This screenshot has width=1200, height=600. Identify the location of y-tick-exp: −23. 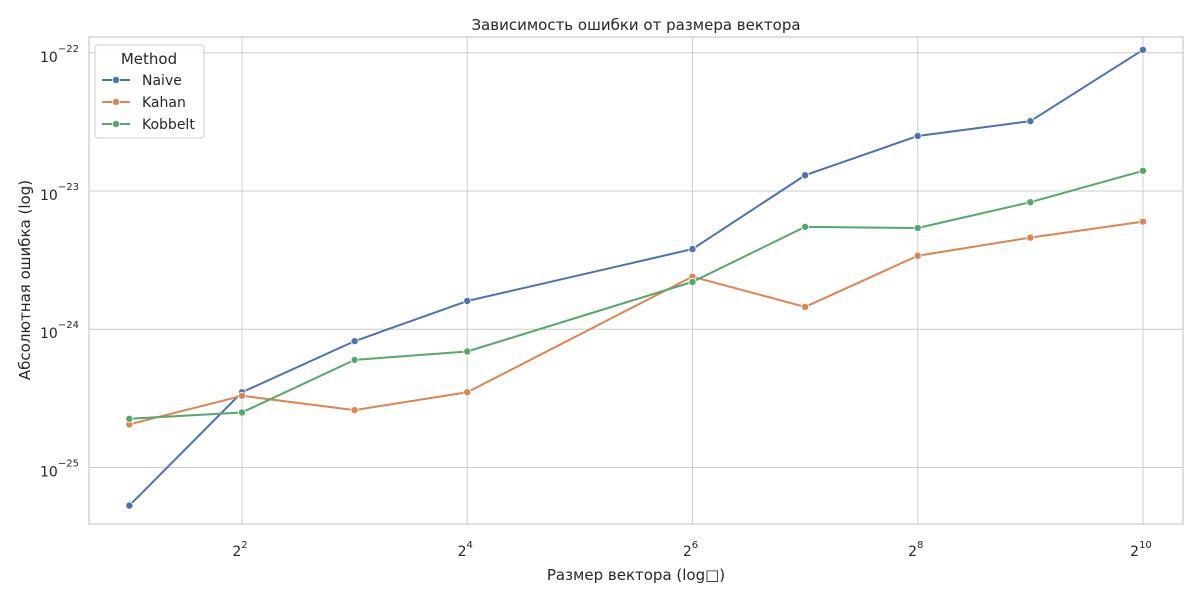
(68, 187).